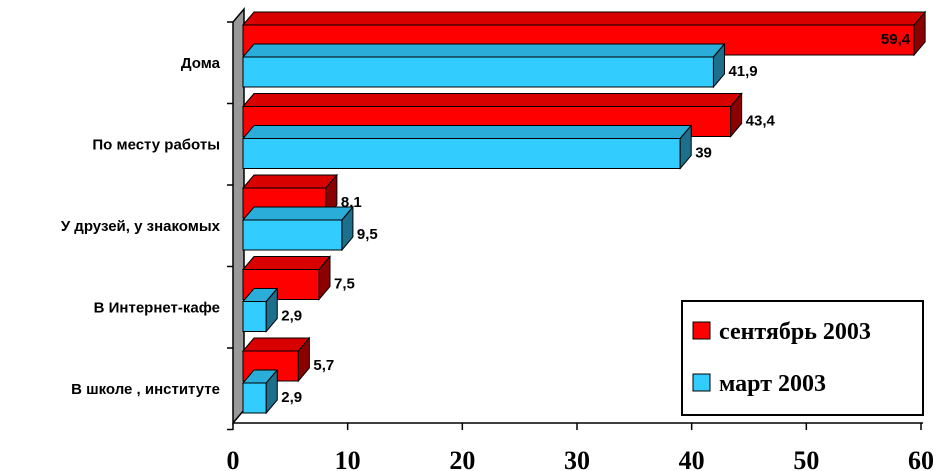 The image size is (937, 471). I want to click on data-label: 5,7, so click(323, 365).